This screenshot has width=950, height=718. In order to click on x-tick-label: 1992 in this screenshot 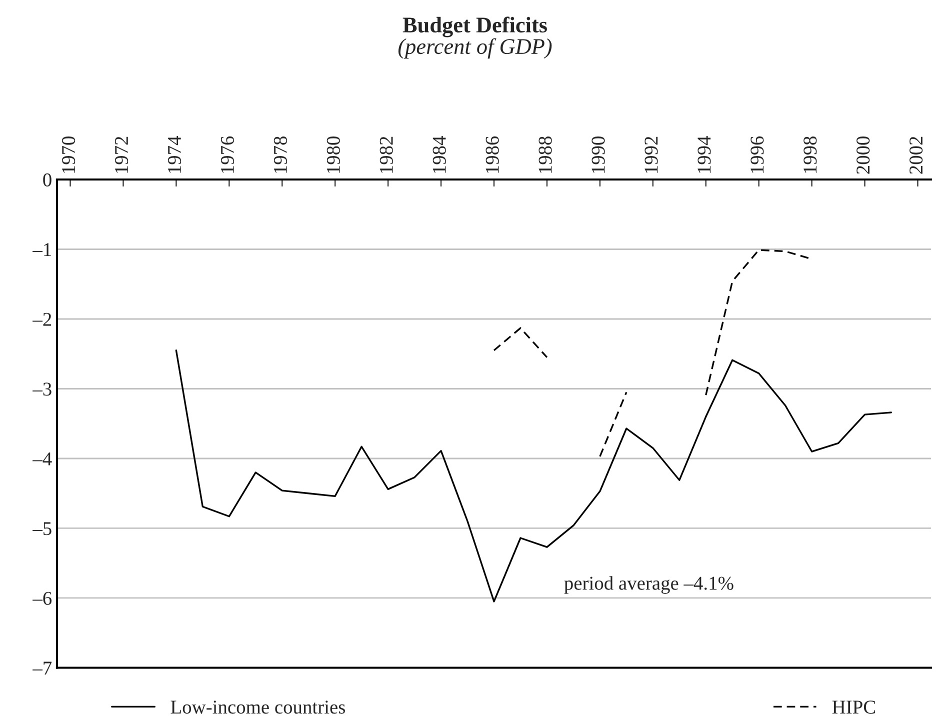, I will do `click(651, 154)`.